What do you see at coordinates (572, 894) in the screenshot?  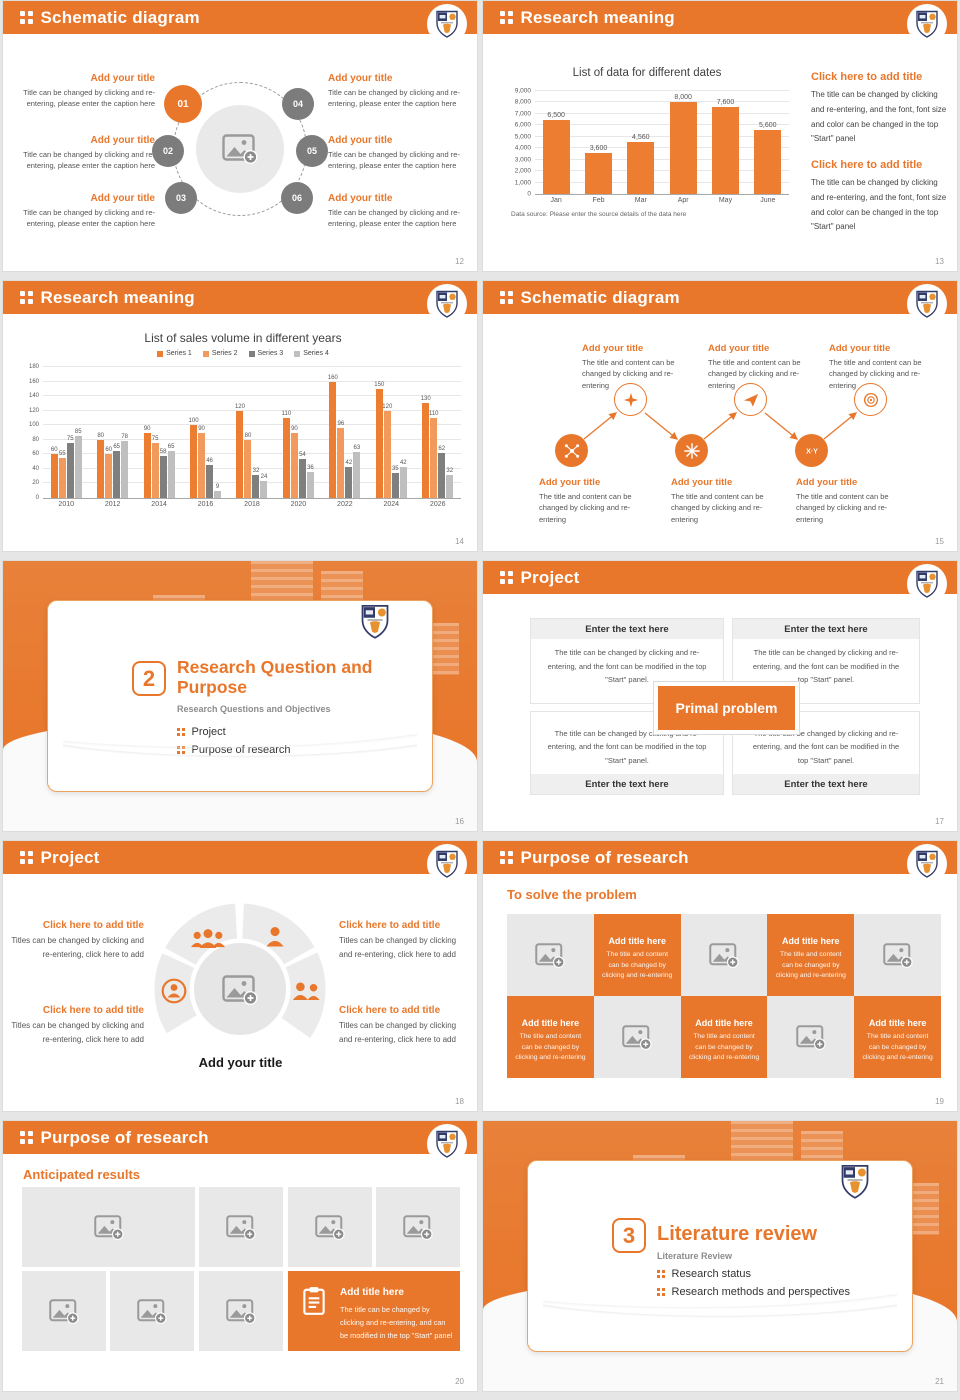 I see `section-subtitle: To solve the problem` at bounding box center [572, 894].